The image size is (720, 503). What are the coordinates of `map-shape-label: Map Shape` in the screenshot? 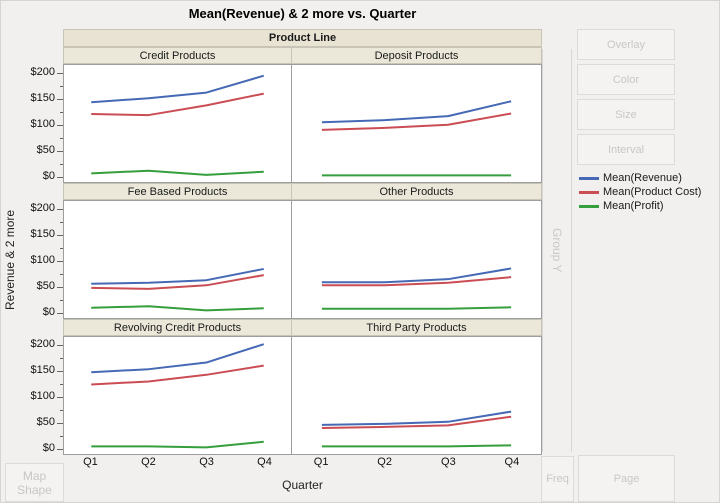 It's located at (34, 482).